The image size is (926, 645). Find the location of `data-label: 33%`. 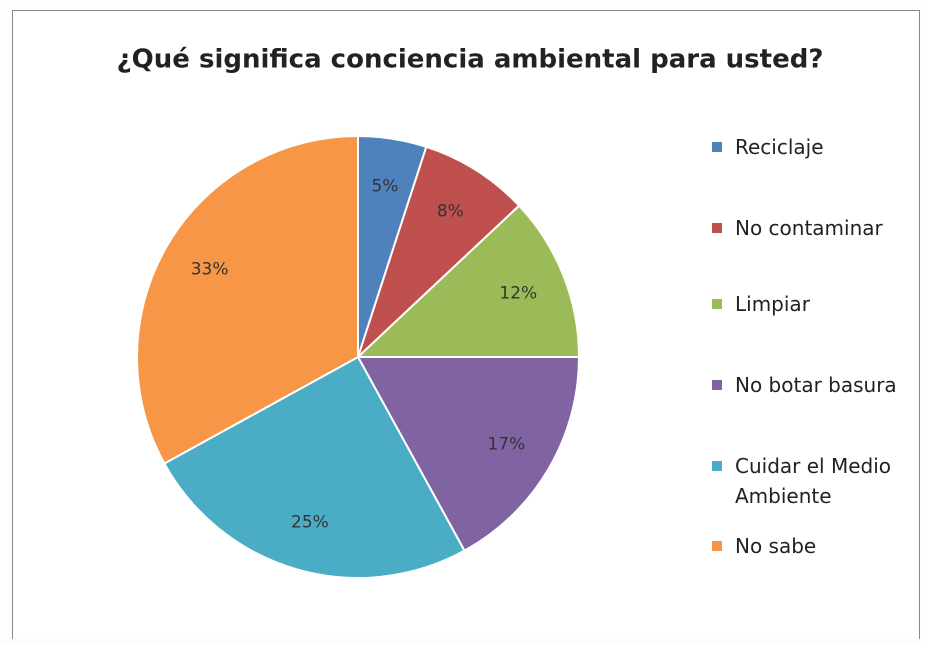

data-label: 33% is located at coordinates (210, 269).